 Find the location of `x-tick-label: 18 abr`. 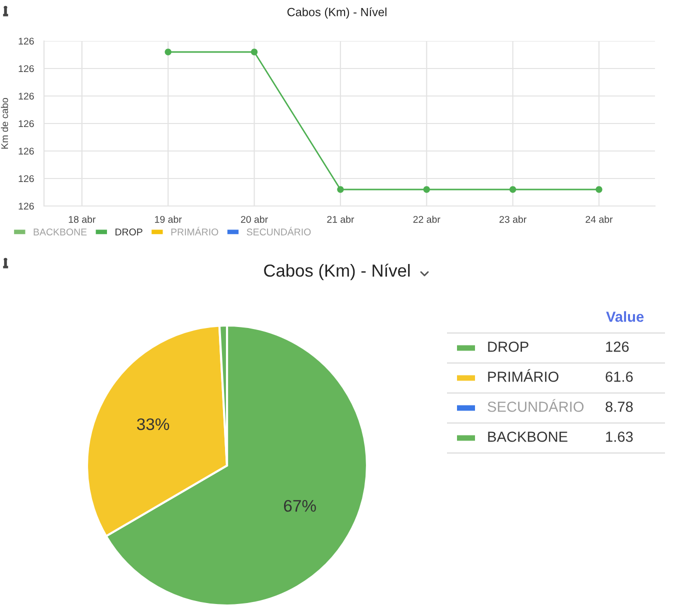

x-tick-label: 18 abr is located at coordinates (82, 219).